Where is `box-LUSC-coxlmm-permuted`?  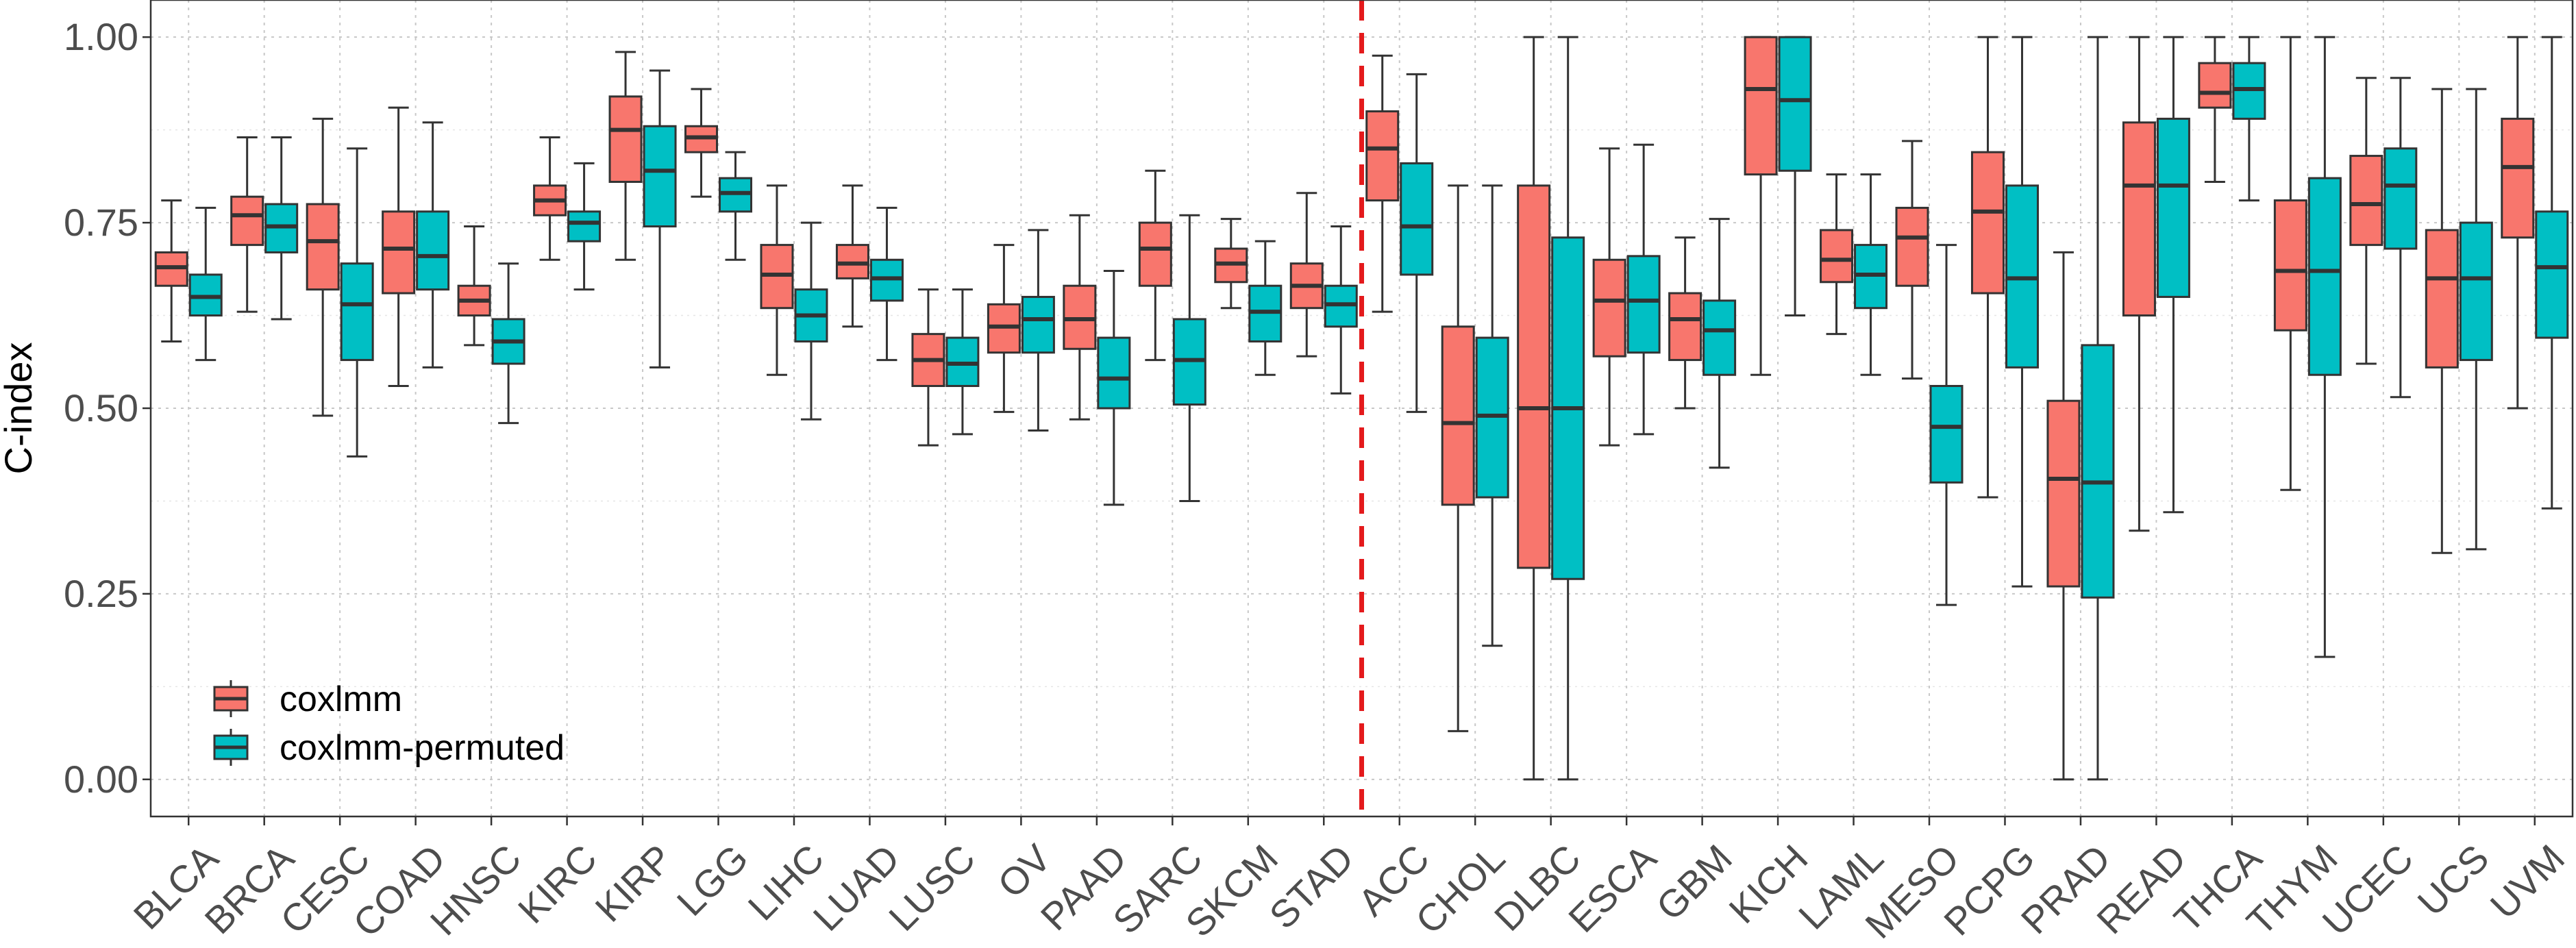
box-LUSC-coxlmm-permuted is located at coordinates (962, 362).